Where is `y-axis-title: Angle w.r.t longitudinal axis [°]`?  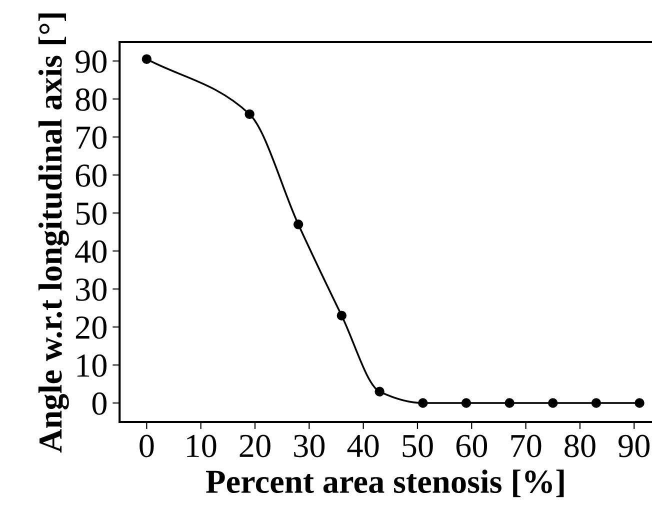
y-axis-title: Angle w.r.t longitudinal axis [°] is located at coordinates (53, 233).